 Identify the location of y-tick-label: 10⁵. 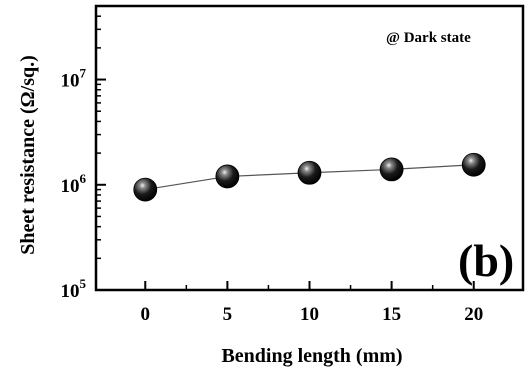
(74, 289).